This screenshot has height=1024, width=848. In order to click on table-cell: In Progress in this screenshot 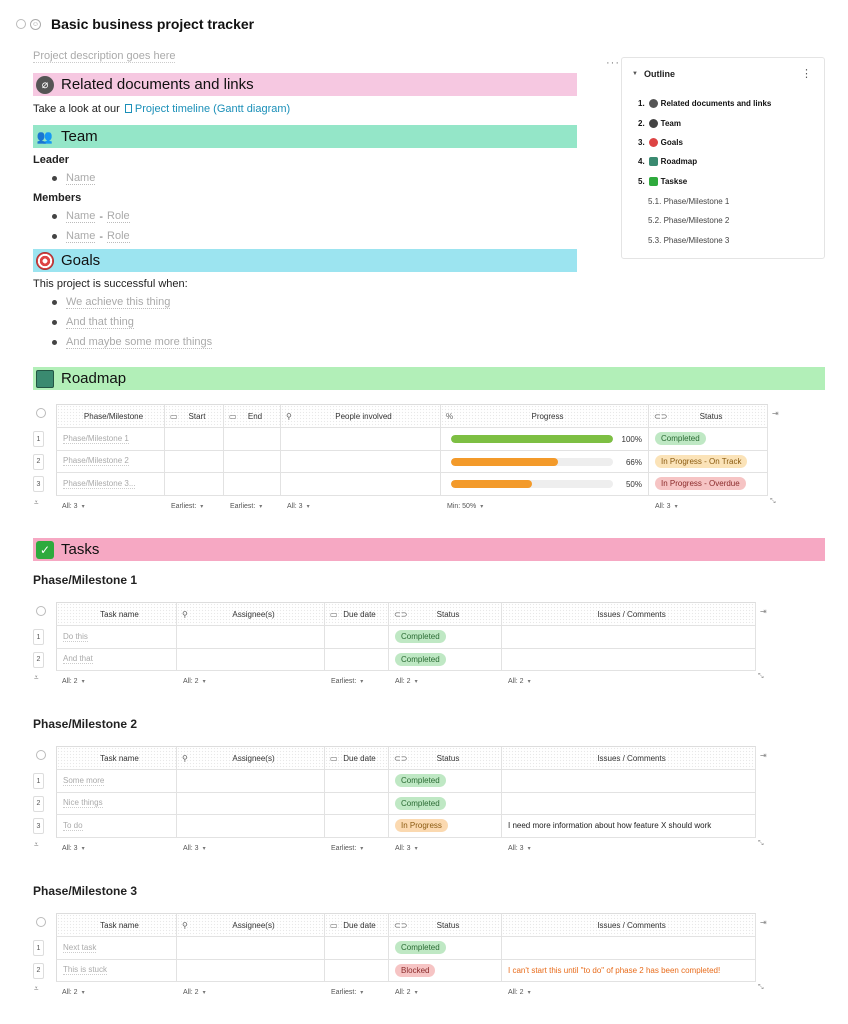, I will do `click(445, 826)`.